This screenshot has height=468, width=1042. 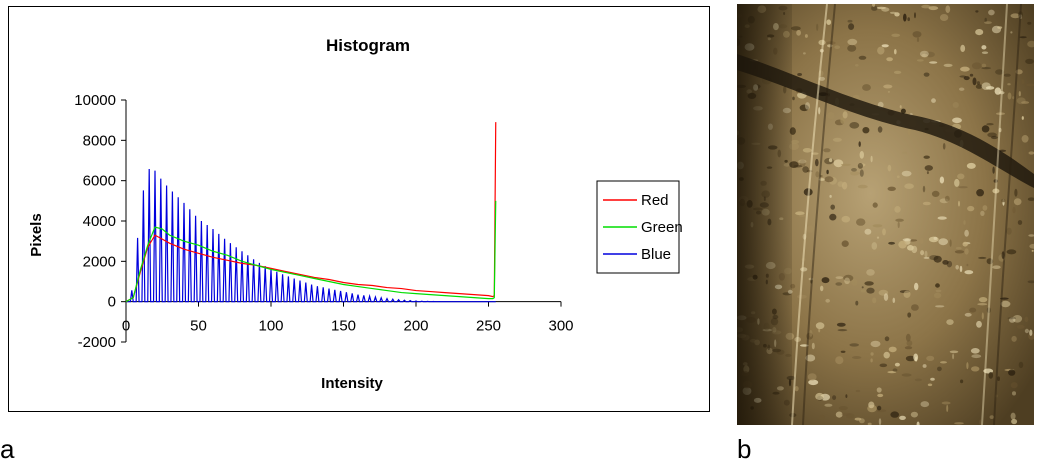 What do you see at coordinates (639, 227) in the screenshot?
I see `legend: Red Green Blue` at bounding box center [639, 227].